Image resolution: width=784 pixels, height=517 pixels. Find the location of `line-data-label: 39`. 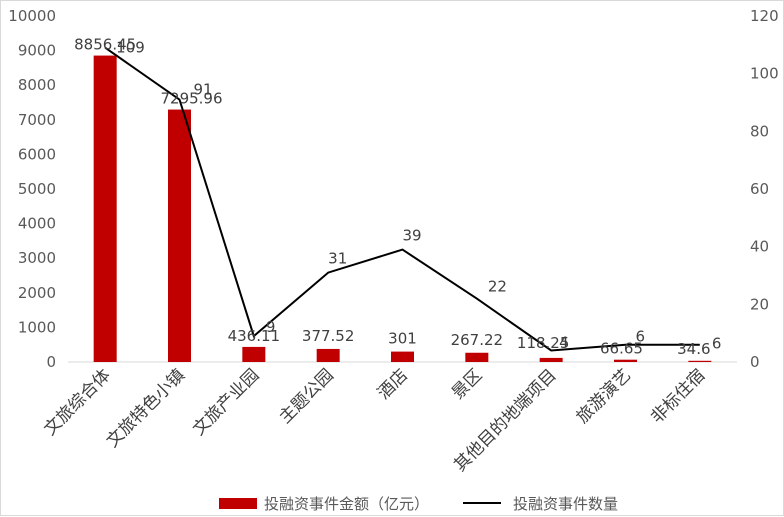

line-data-label: 39 is located at coordinates (412, 236).